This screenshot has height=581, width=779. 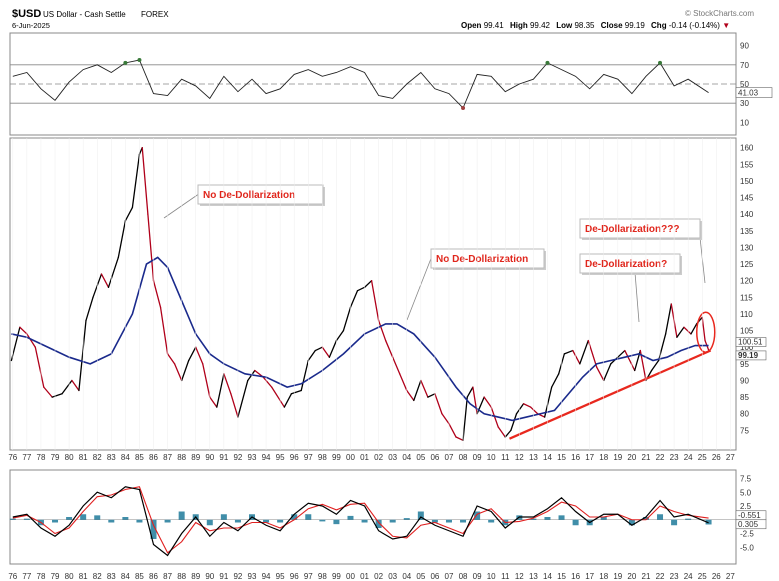 I want to click on x-tick-label: 21, so click(x=646, y=457).